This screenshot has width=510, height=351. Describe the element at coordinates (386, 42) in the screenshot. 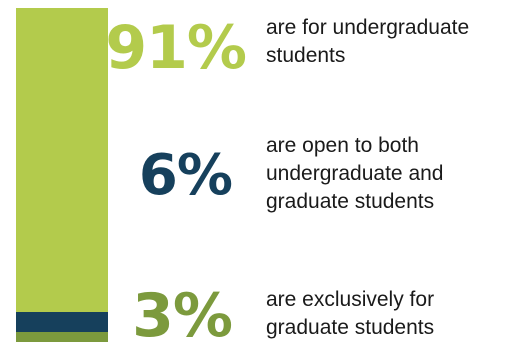

I see `description-undergraduate: are for undergraduate students` at that location.